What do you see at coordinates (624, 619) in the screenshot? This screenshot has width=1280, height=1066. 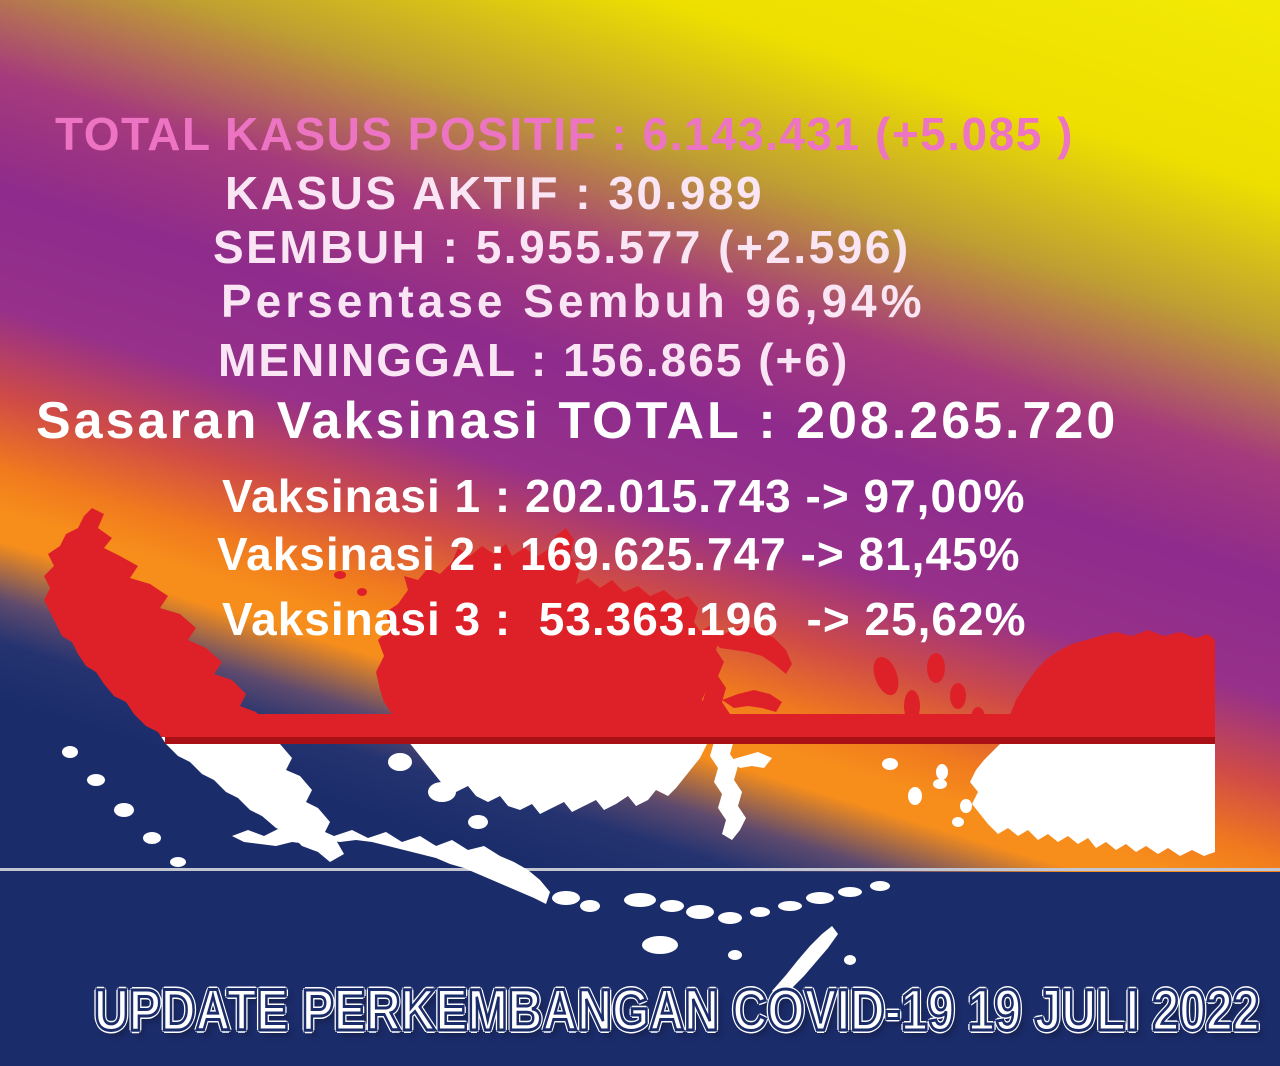 I see `stat-vaksinasi-3: Vaksinasi 3 : 53.363.196 -> 25,62%` at bounding box center [624, 619].